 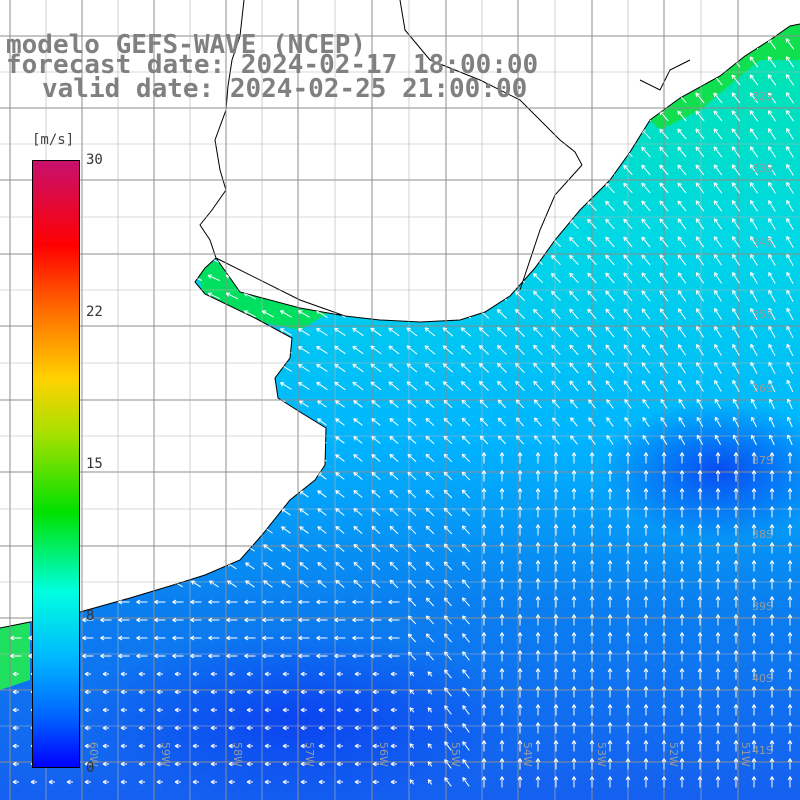 I want to click on lat-label: 37S, so click(x=762, y=460).